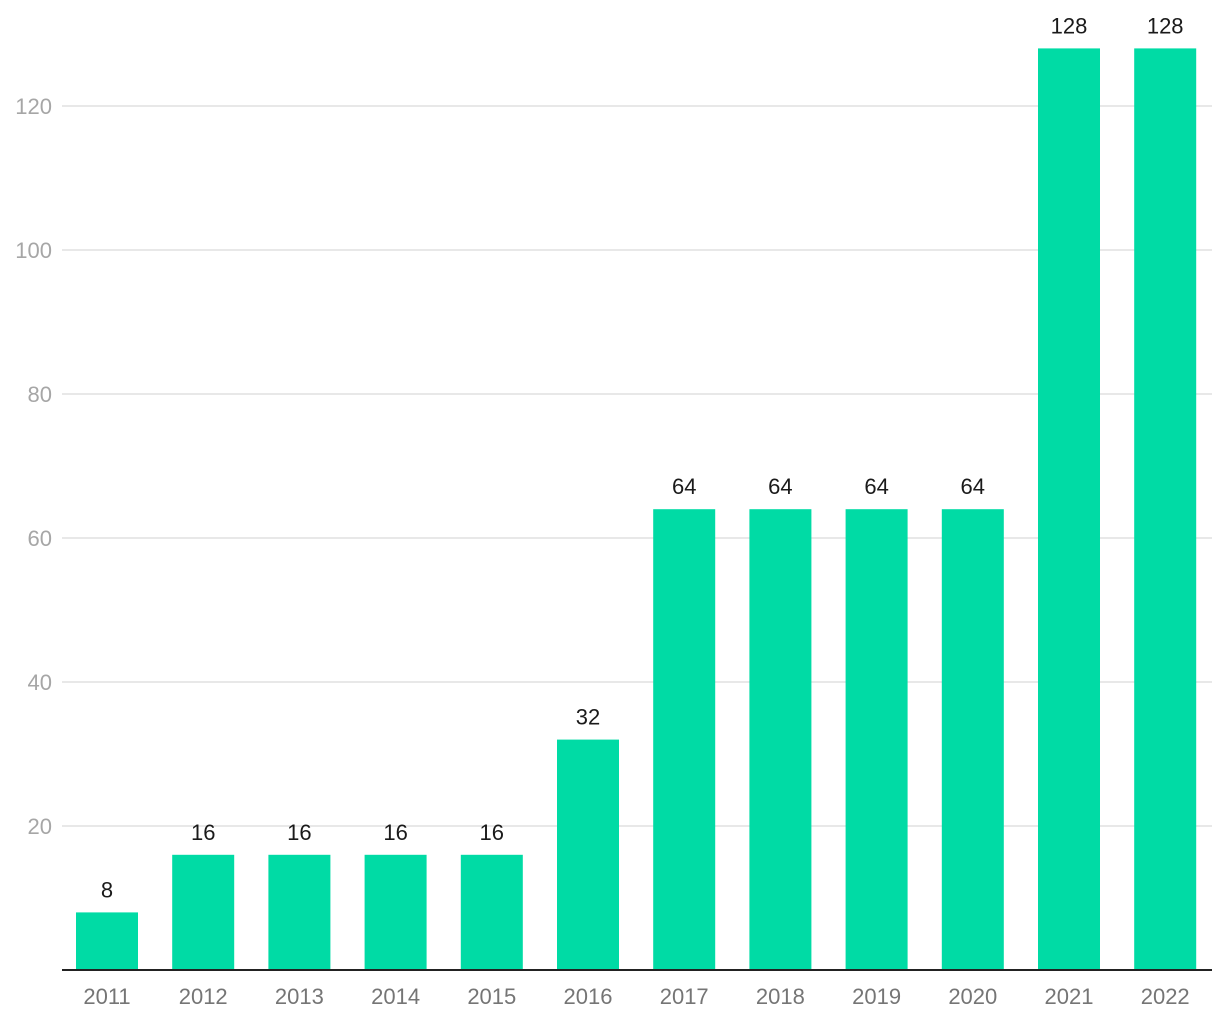 This screenshot has width=1220, height=1020. Describe the element at coordinates (40, 538) in the screenshot. I see `y-tick-label: 60` at that location.